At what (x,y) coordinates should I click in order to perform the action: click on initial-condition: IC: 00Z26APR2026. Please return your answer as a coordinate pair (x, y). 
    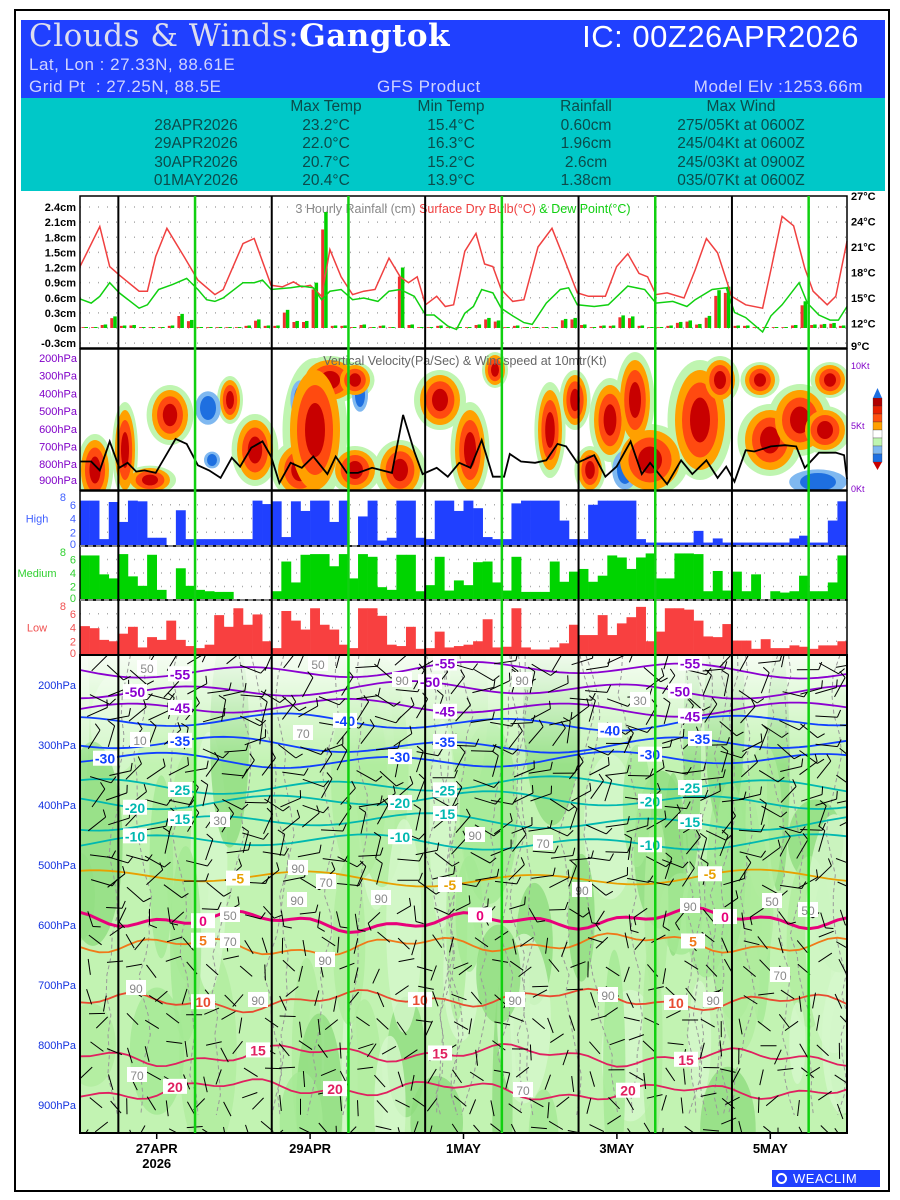
    Looking at the image, I should click on (720, 36).